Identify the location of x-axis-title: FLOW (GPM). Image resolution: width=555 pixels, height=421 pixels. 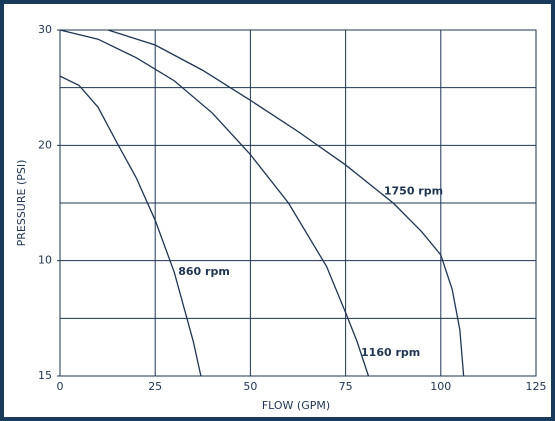
(296, 405).